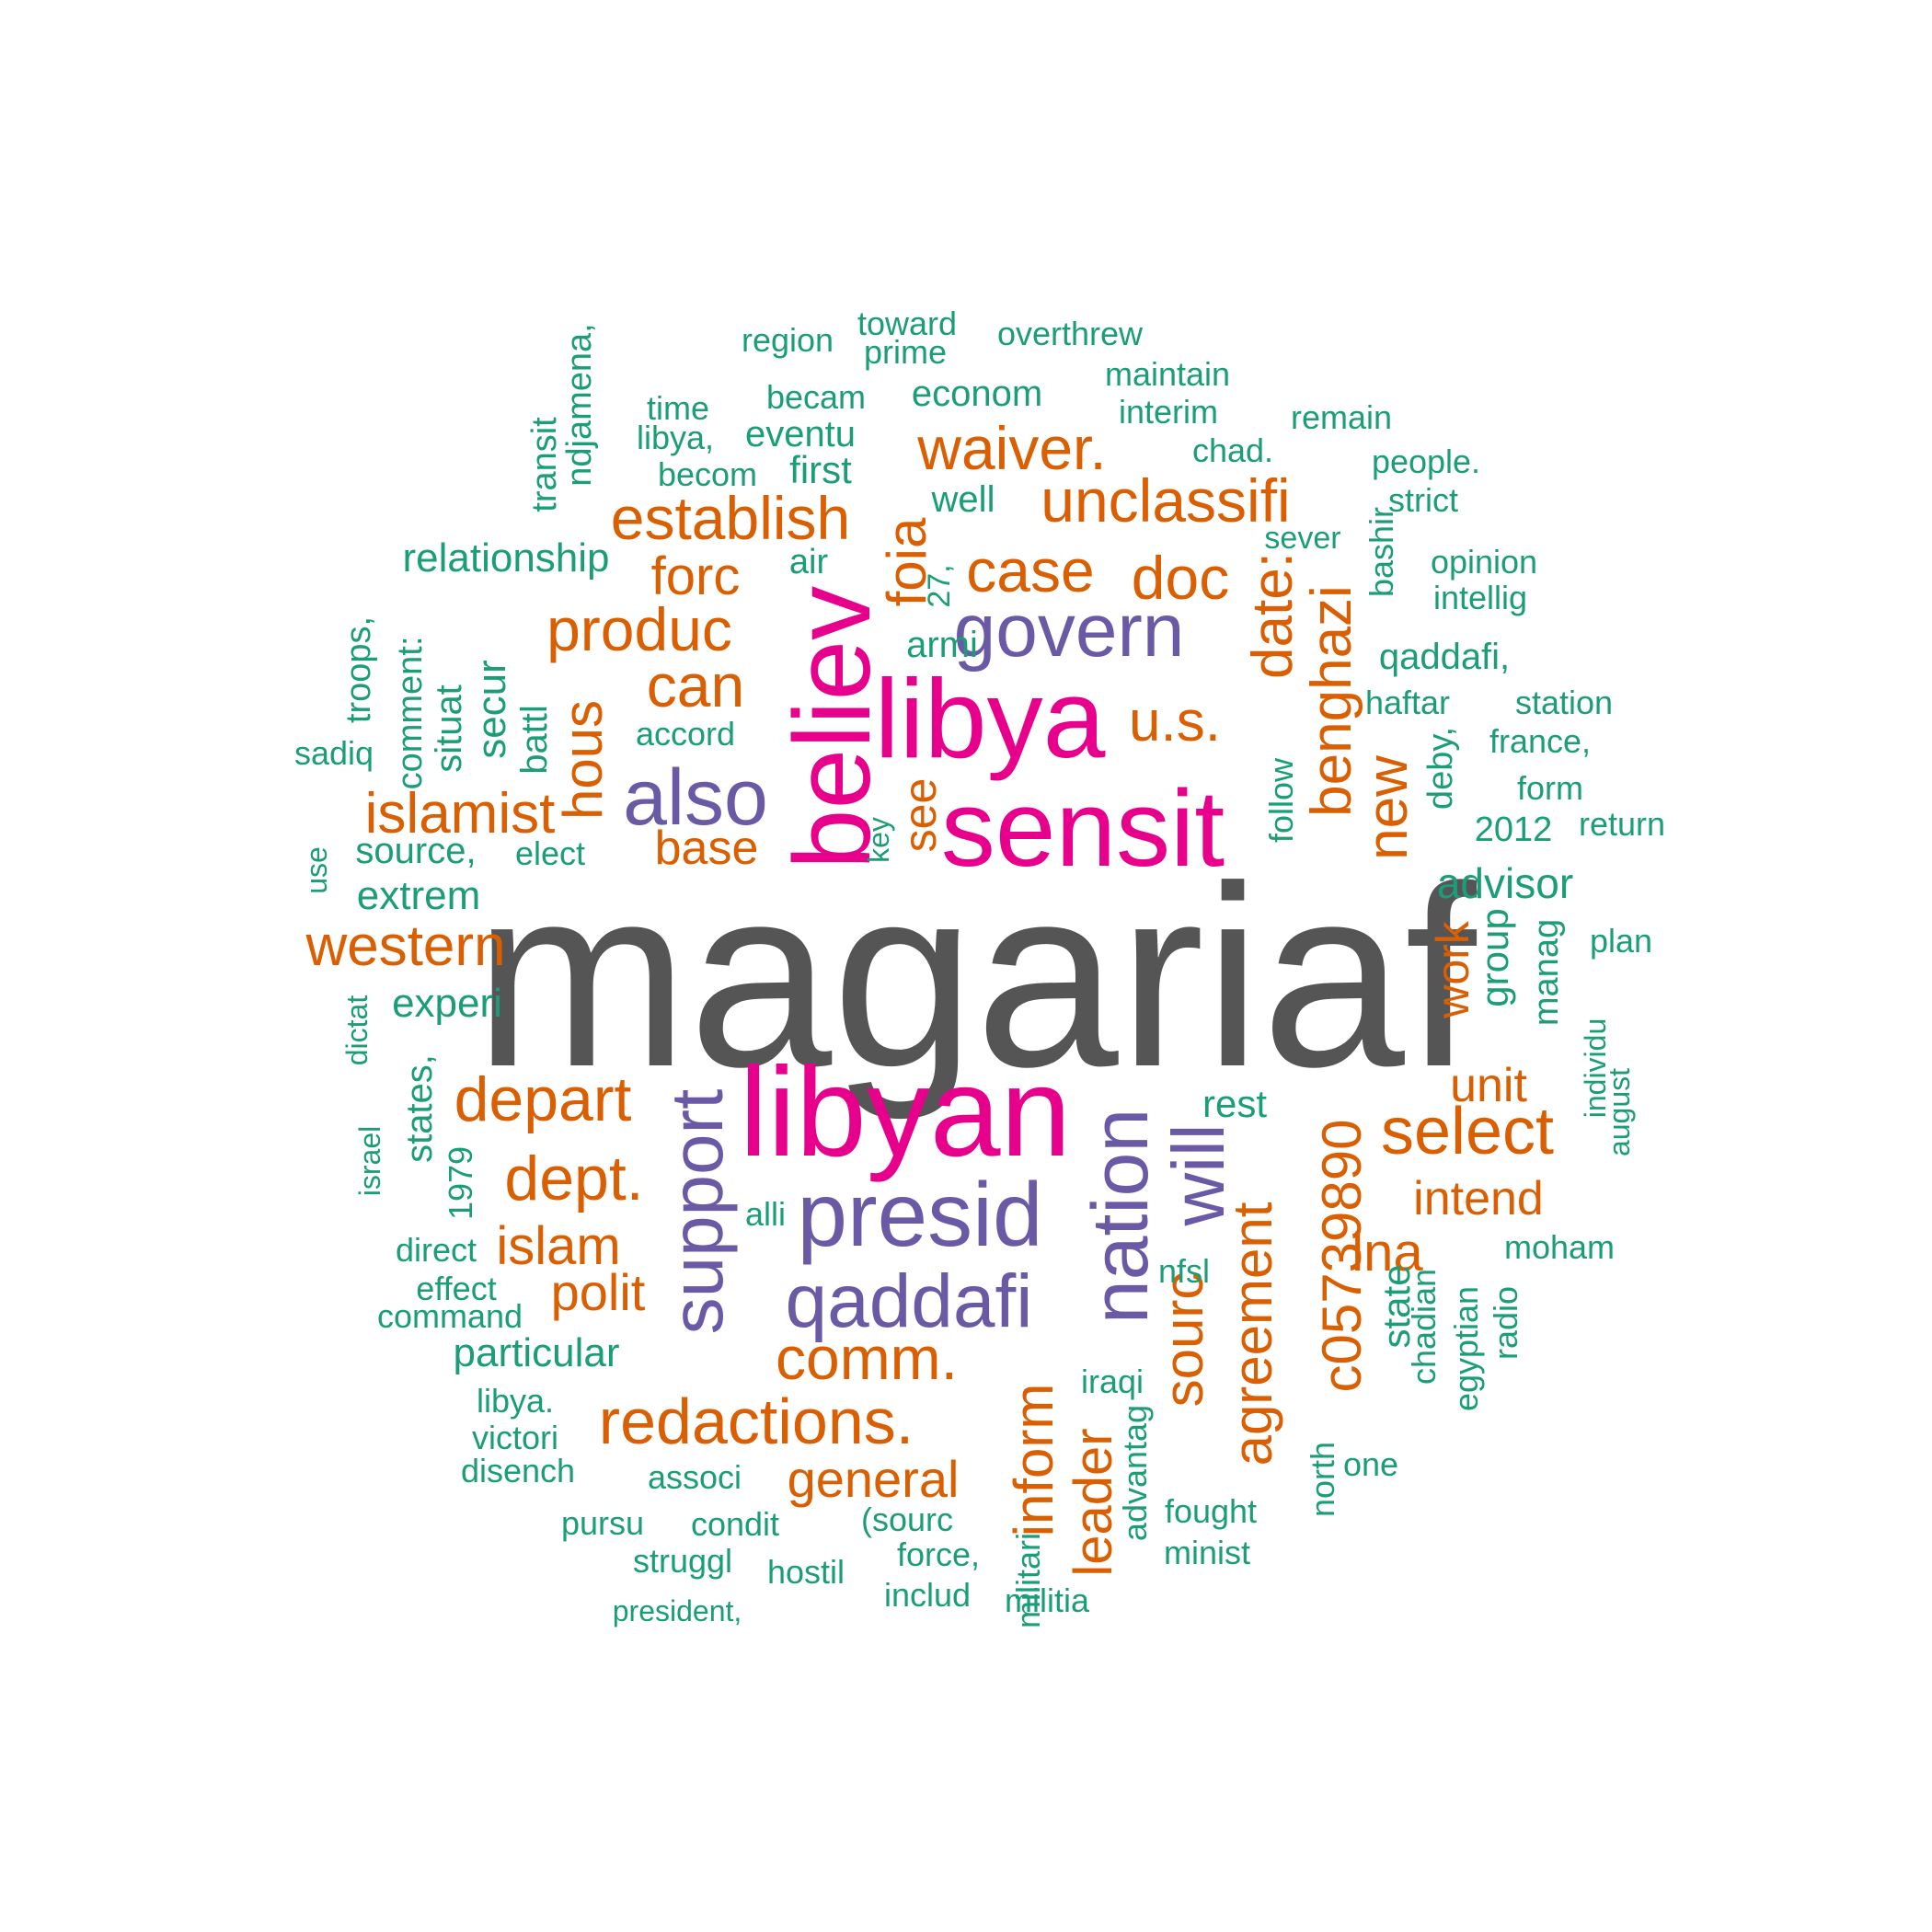 This screenshot has height=1932, width=1932. I want to click on word-eventu: eventu, so click(800, 434).